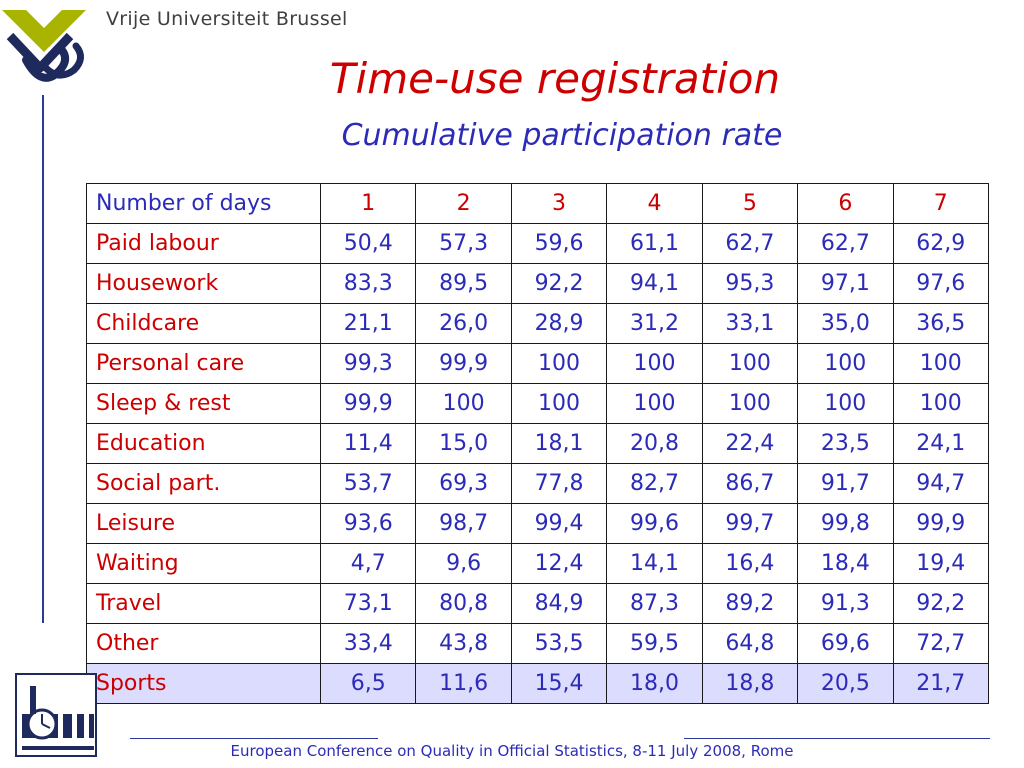 The image size is (1024, 768). I want to click on table-header-row: Number of days 1 2 3 4 5 6 7, so click(538, 203).